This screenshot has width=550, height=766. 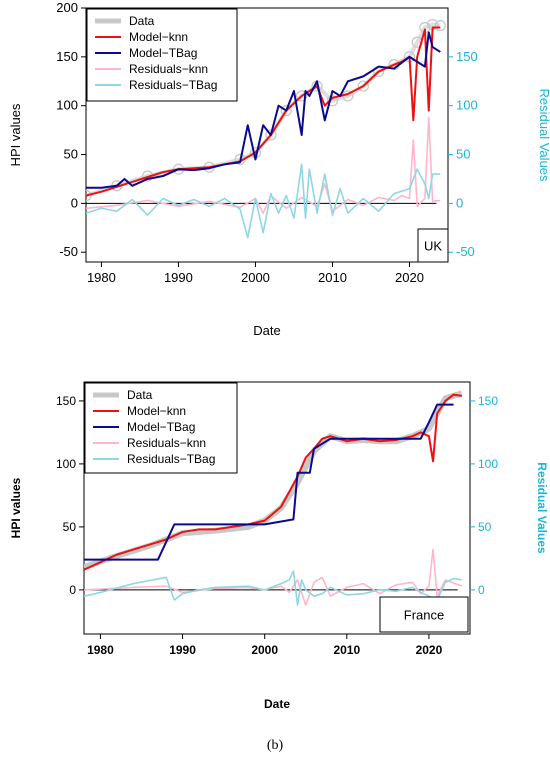 What do you see at coordinates (68, 251) in the screenshot?
I see `y-tick-label: -50` at bounding box center [68, 251].